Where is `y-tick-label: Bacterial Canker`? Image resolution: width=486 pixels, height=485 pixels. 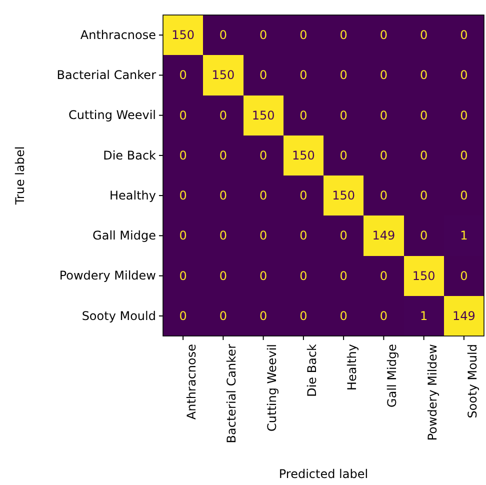 y-tick-label: Bacterial Canker is located at coordinates (106, 75).